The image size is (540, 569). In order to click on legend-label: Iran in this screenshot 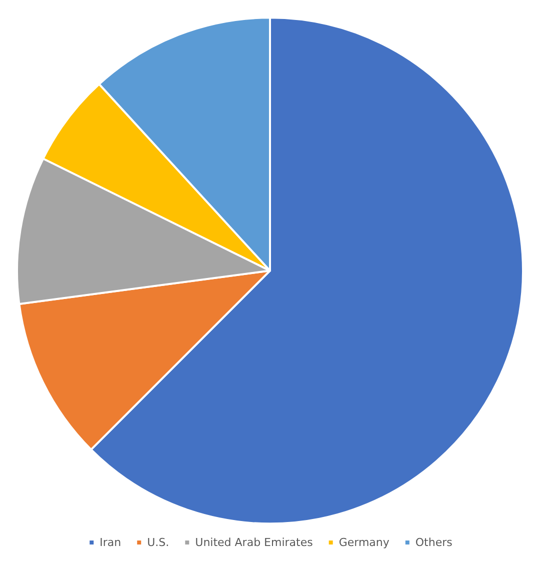, I will do `click(111, 542)`.